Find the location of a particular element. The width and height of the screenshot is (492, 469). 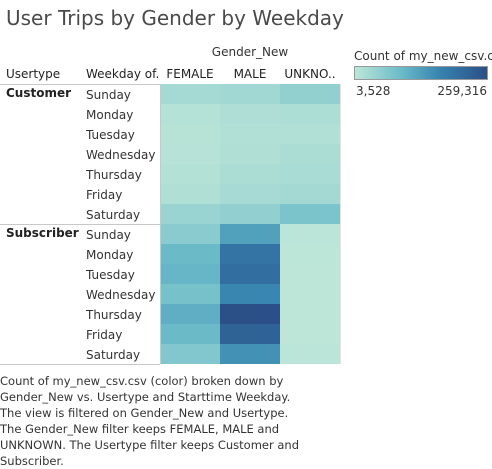

gender-column-unknown: UNKNO.. is located at coordinates (310, 74).